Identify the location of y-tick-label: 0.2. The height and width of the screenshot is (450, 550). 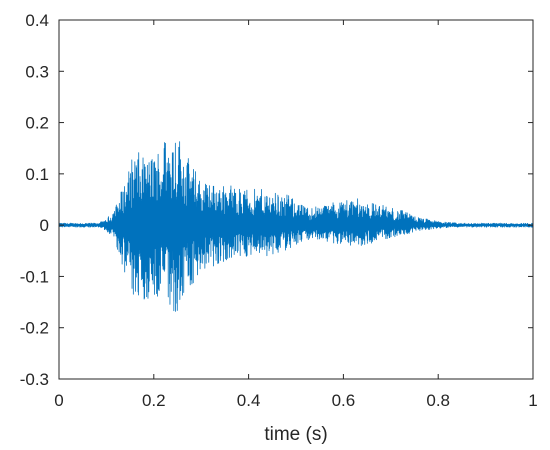
(37, 123).